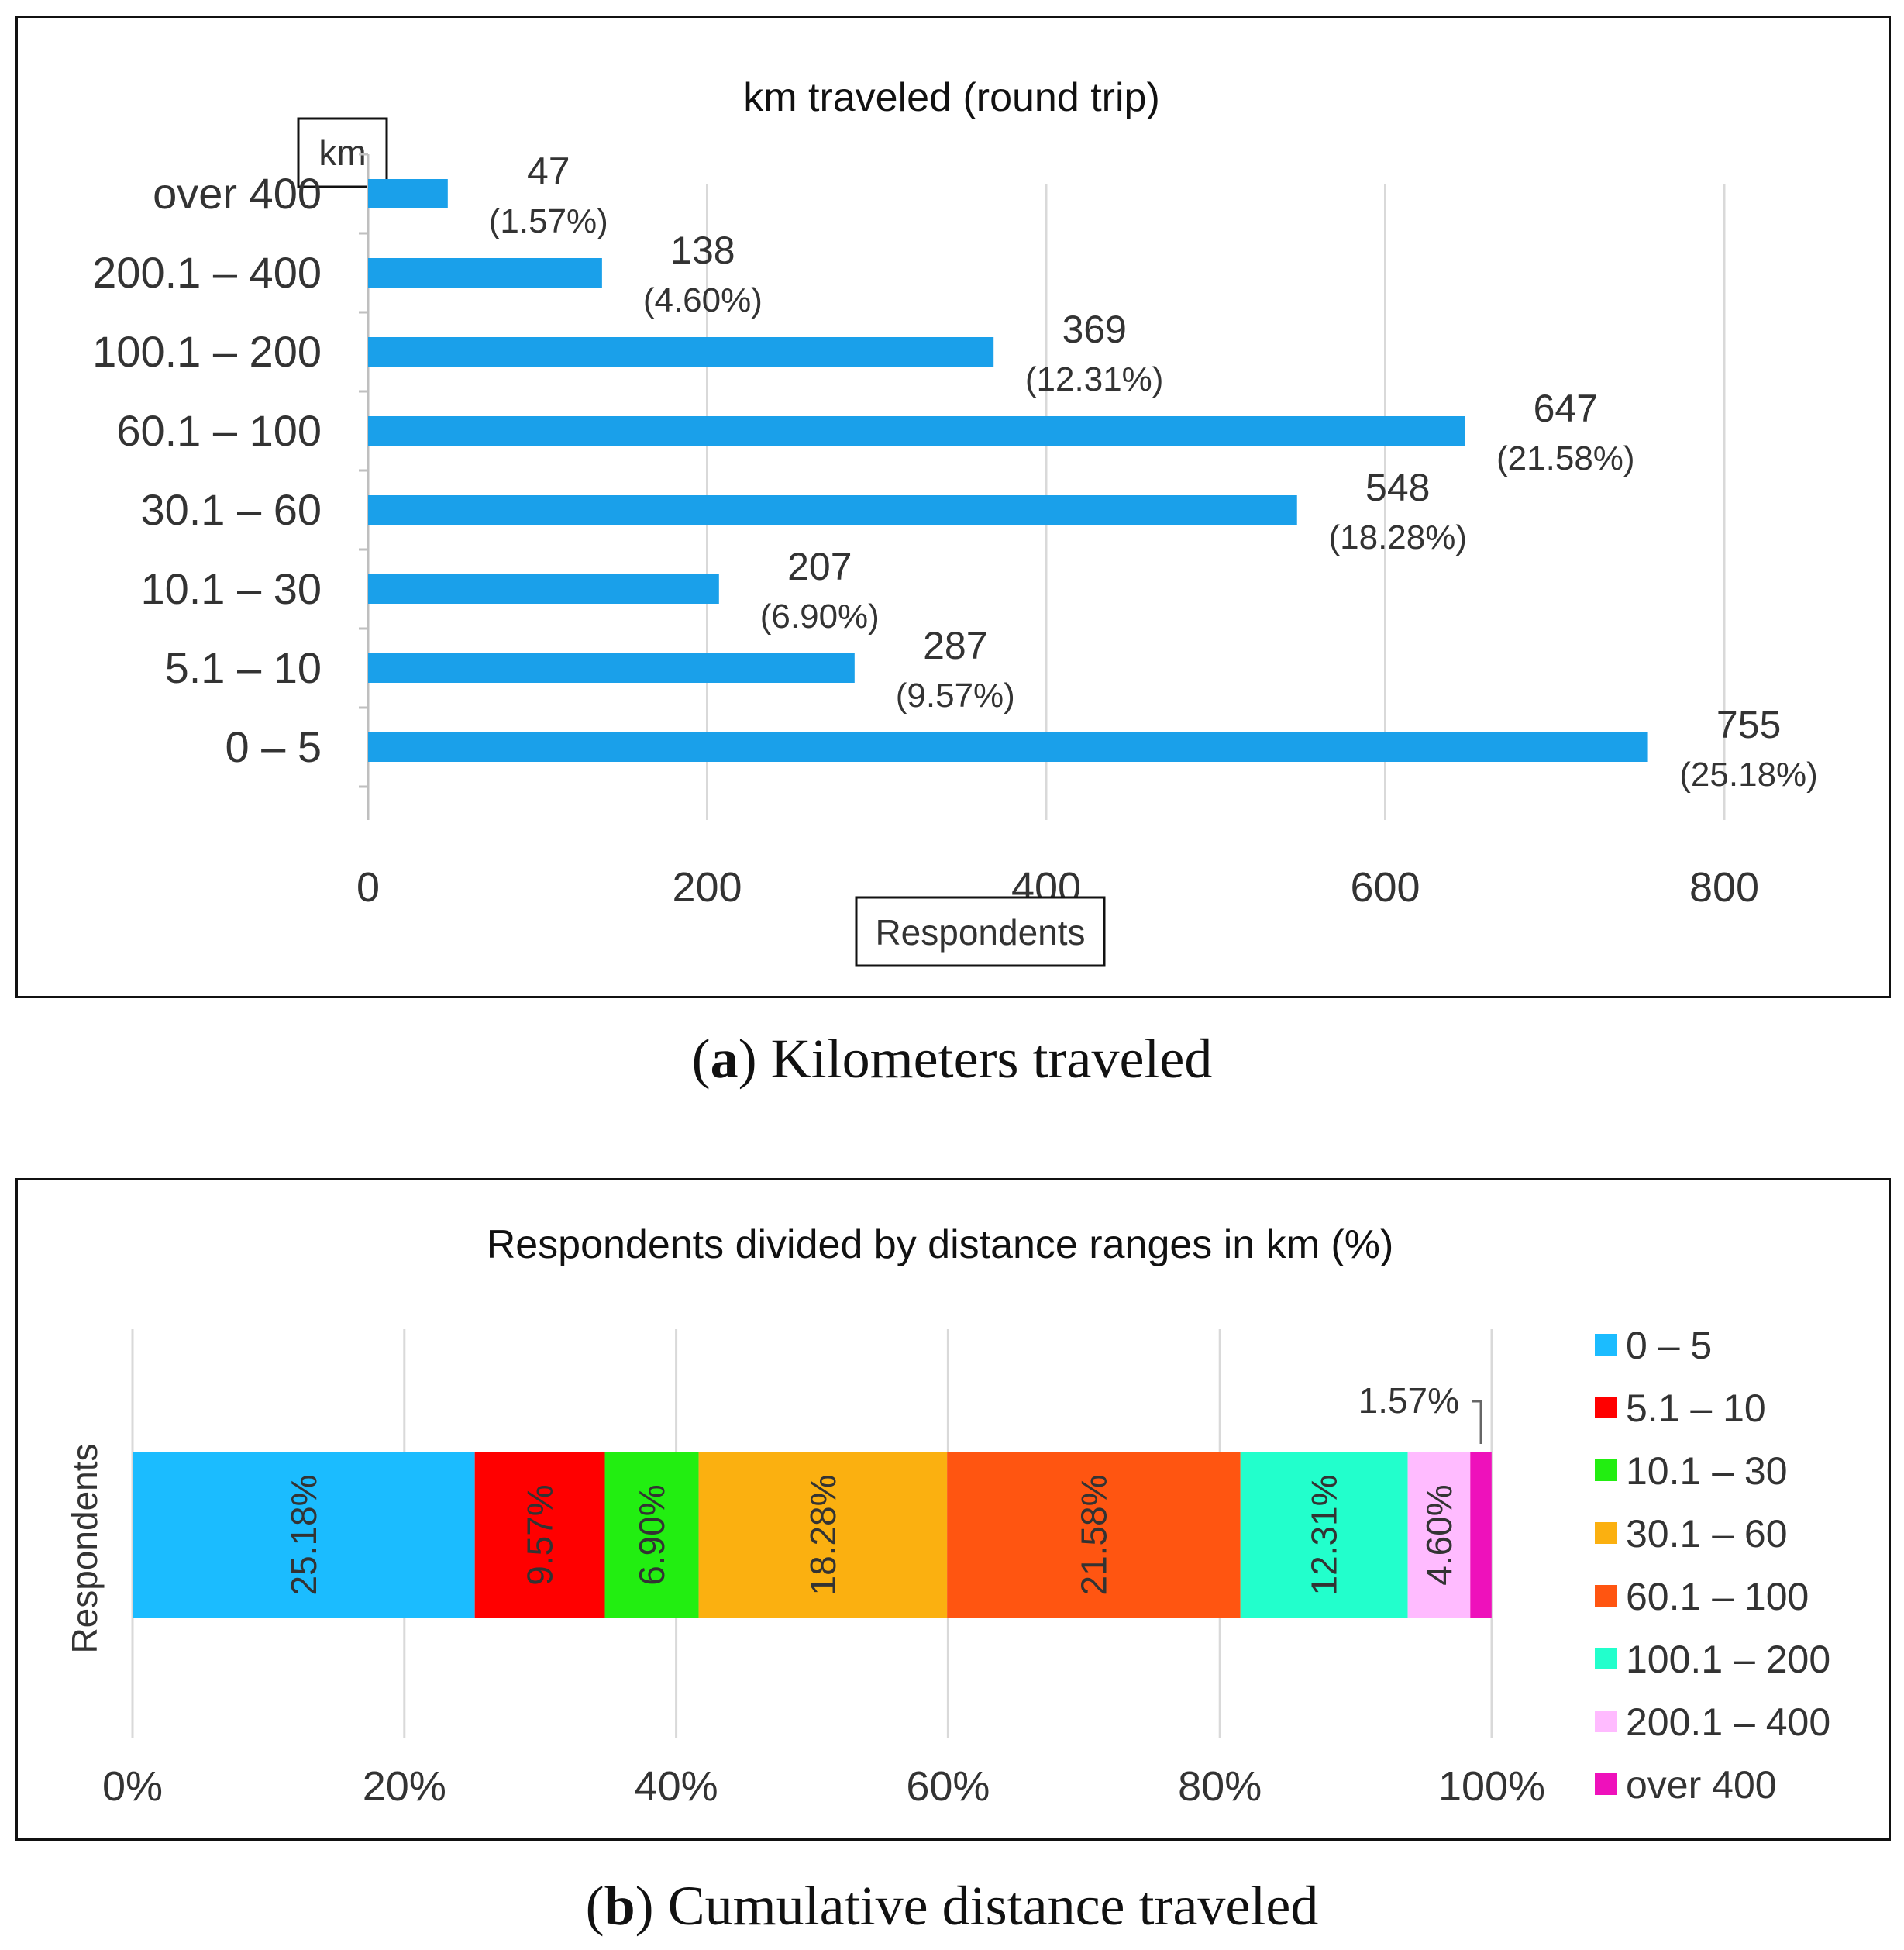  Describe the element at coordinates (1094, 379) in the screenshot. I see `bar-percent-label: (12.31%)` at that location.